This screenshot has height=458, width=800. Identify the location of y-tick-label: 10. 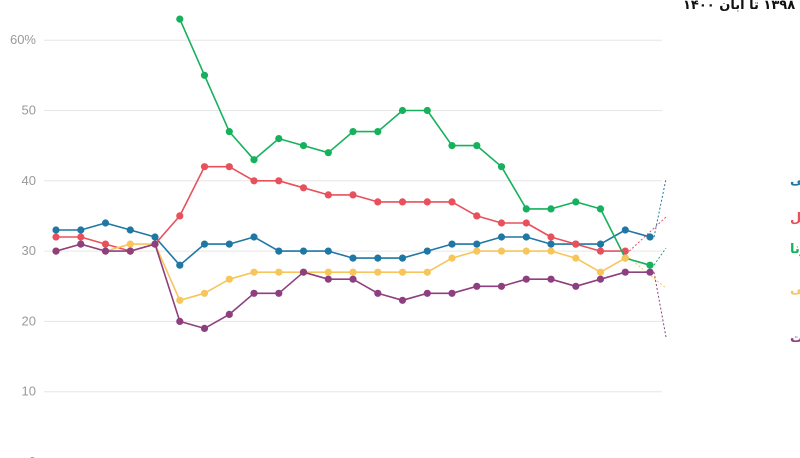
(29, 391).